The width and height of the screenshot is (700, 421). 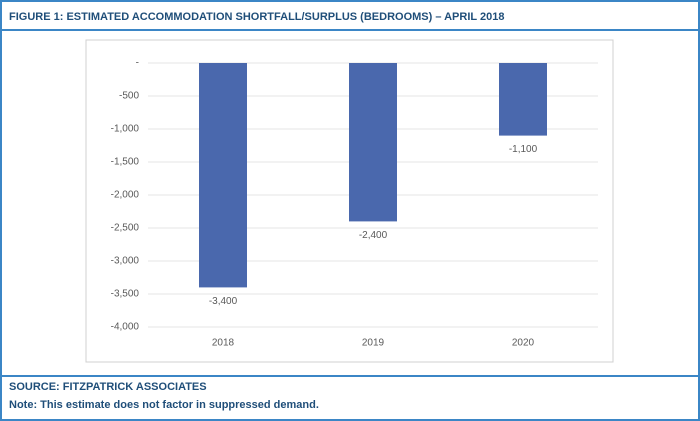 What do you see at coordinates (125, 327) in the screenshot?
I see `y-tick-label: -4,000` at bounding box center [125, 327].